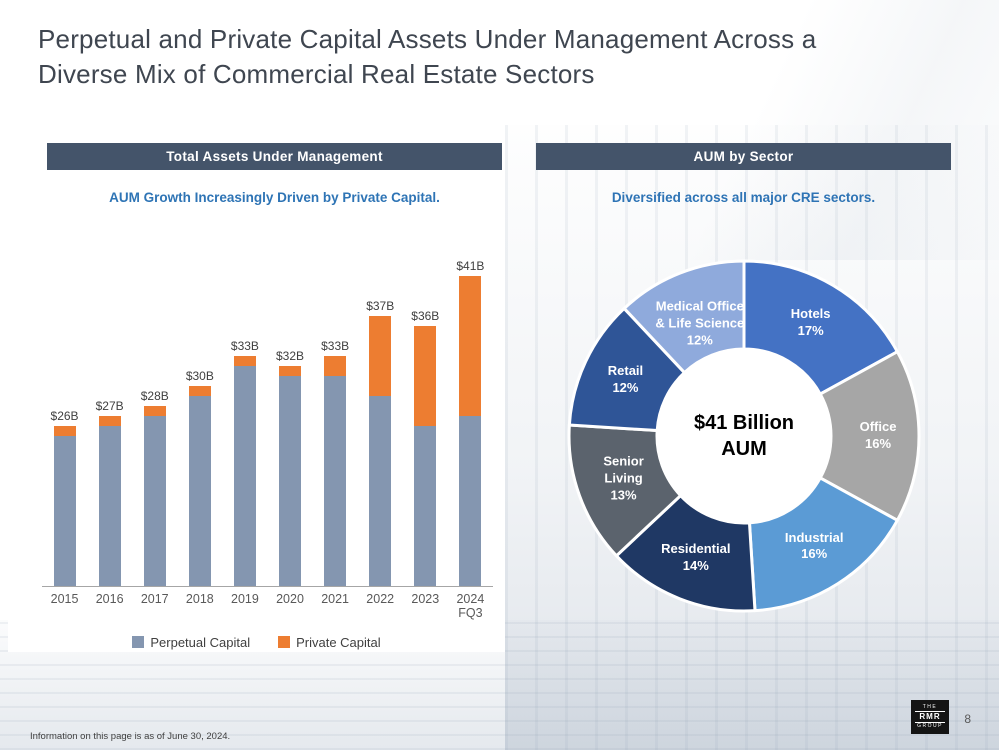  I want to click on bar-2016: $27B, so click(109, 492).